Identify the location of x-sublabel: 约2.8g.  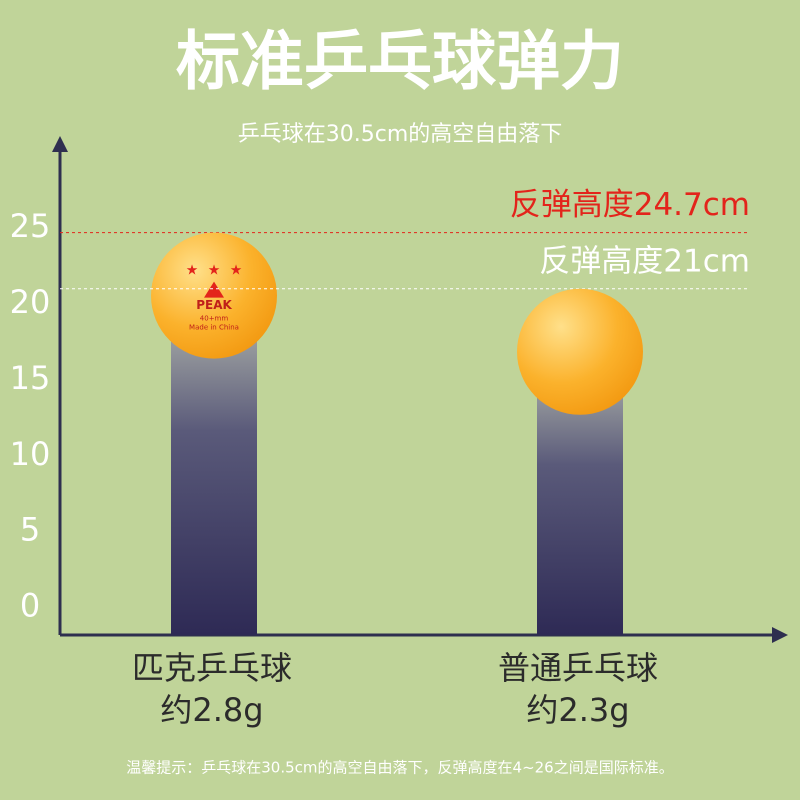
(211, 710).